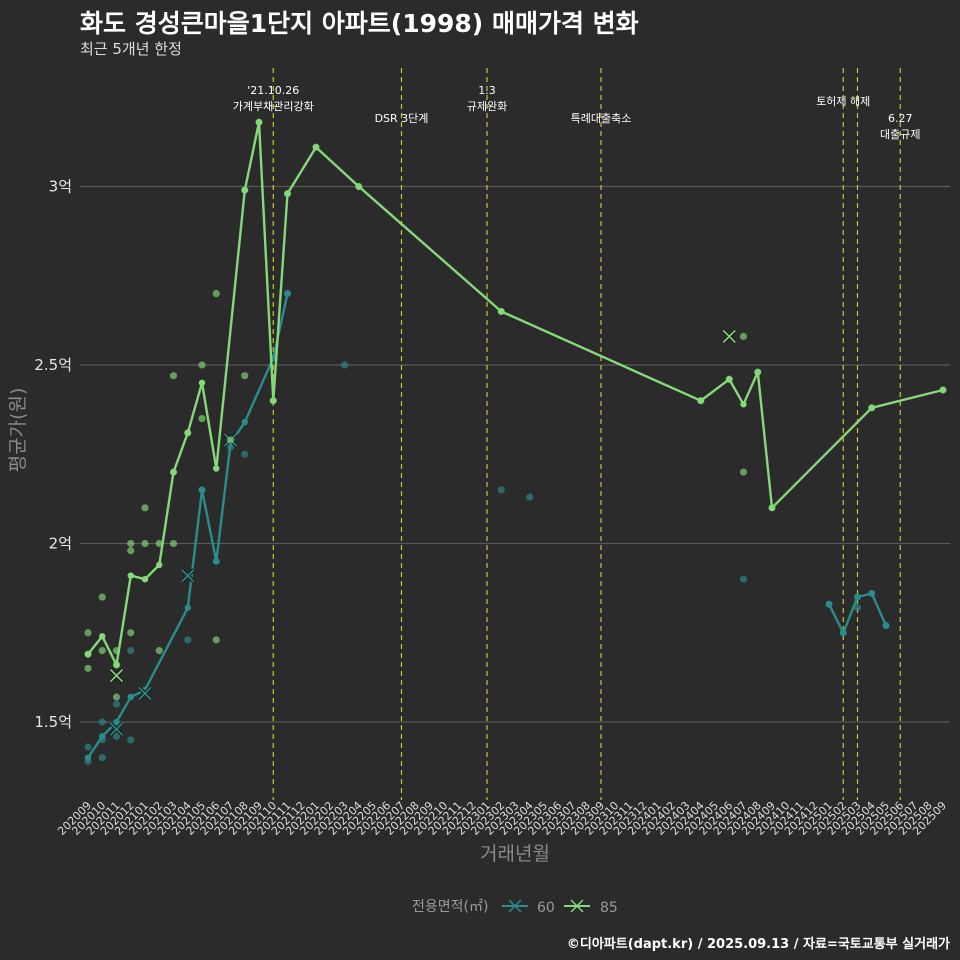 The width and height of the screenshot is (960, 960). Describe the element at coordinates (900, 118) in the screenshot. I see `policy-label: 6.27` at that location.